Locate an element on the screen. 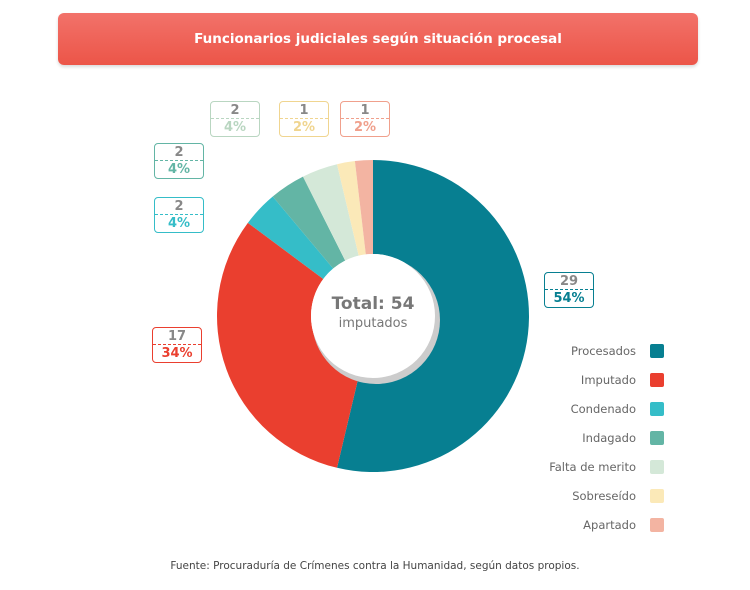 The image size is (750, 590). center-total: Total: 54 imputados is located at coordinates (373, 317).